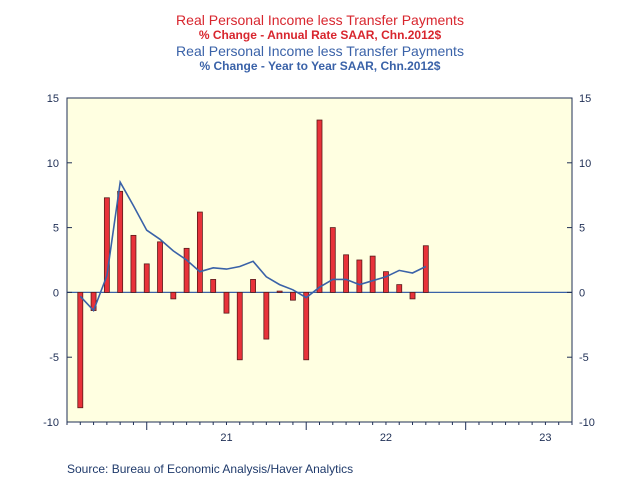 The height and width of the screenshot is (480, 640). I want to click on x-axis: 21 22 23, so click(319, 433).